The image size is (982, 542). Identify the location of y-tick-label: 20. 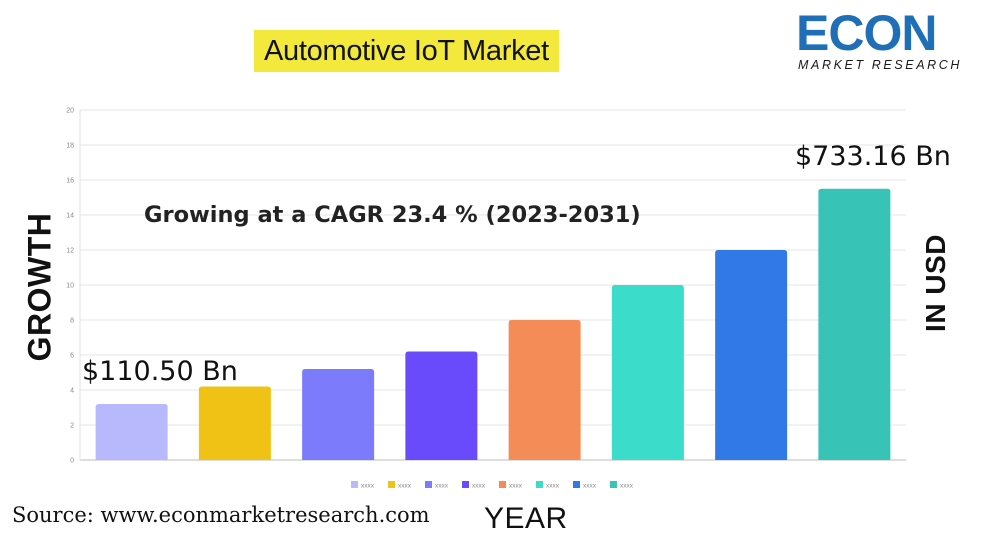
(70, 111).